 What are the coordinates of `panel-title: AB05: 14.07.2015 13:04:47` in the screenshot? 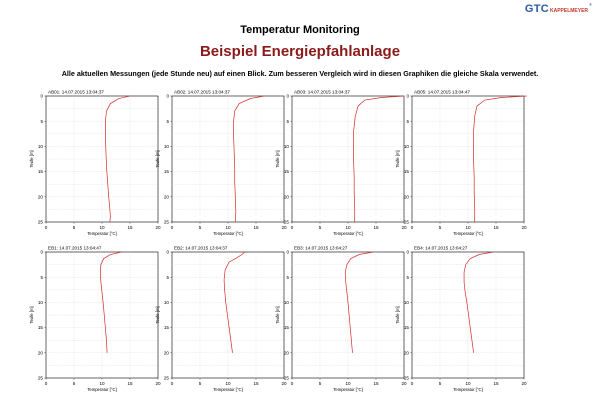 It's located at (442, 92).